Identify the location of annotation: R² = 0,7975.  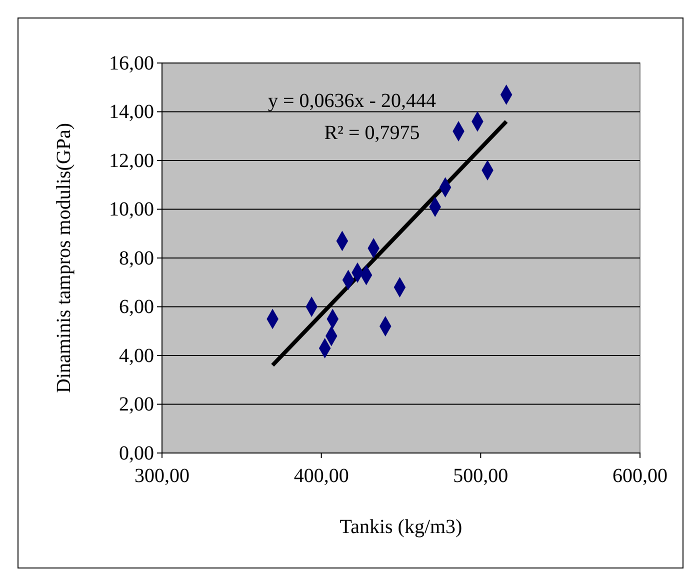
(372, 133).